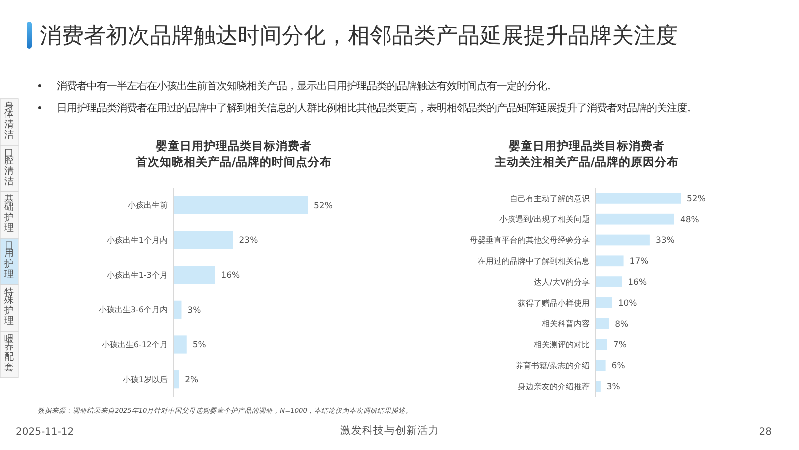 This screenshot has width=799, height=450. Describe the element at coordinates (148, 205) in the screenshot. I see `y-tick-label: 小孩出生前` at that location.